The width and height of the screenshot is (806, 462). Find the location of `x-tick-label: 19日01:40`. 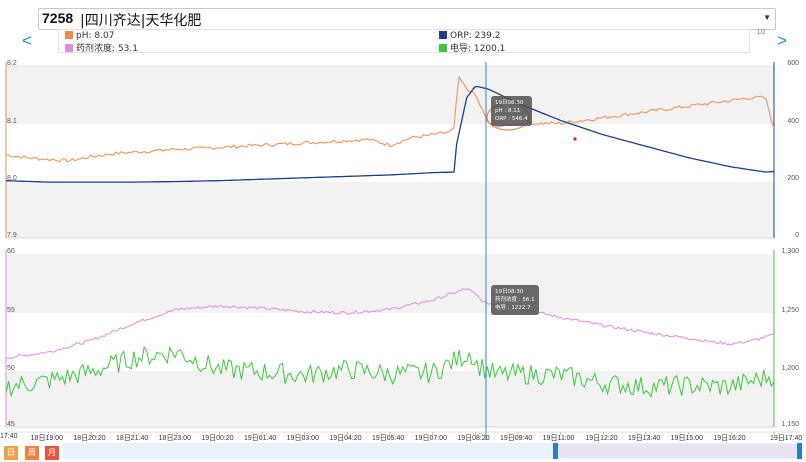

x-tick-label: 19日01:40 is located at coordinates (260, 438).